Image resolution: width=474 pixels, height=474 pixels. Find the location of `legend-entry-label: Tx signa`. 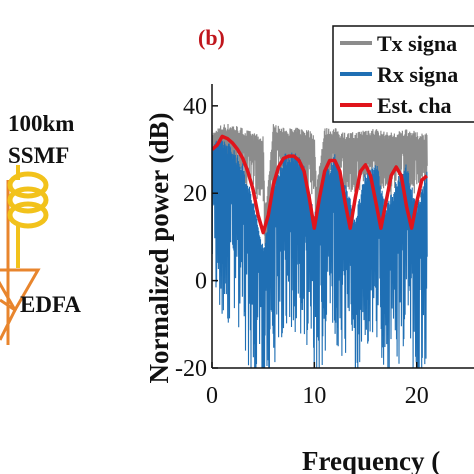

legend-entry-label: Tx signa is located at coordinates (417, 43).